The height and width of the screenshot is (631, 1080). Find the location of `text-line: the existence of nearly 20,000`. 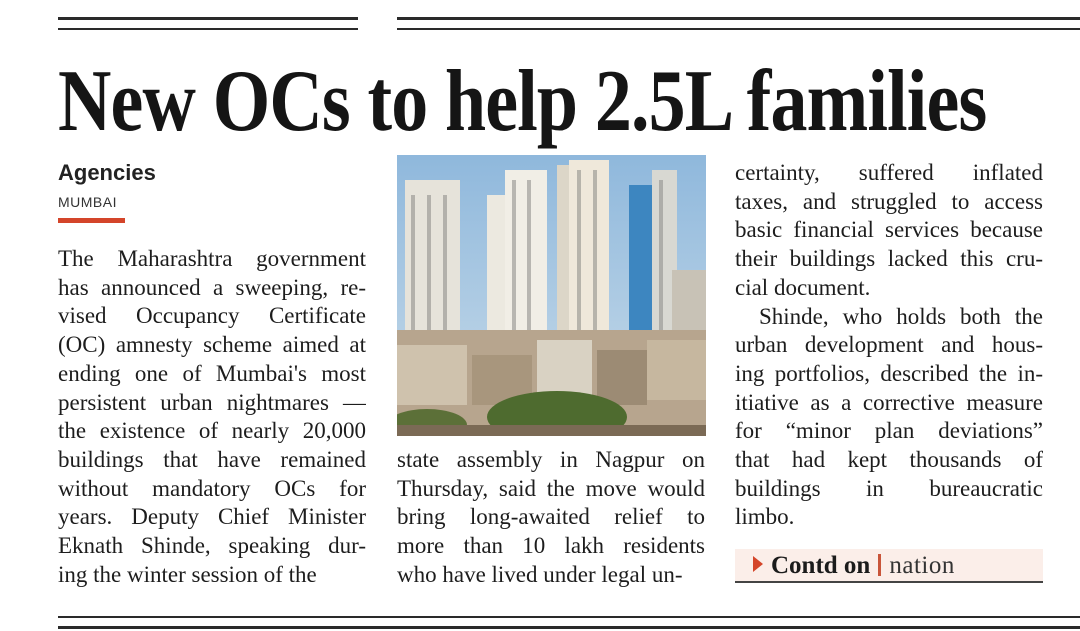

text-line: the existence of nearly 20,000 is located at coordinates (212, 431).